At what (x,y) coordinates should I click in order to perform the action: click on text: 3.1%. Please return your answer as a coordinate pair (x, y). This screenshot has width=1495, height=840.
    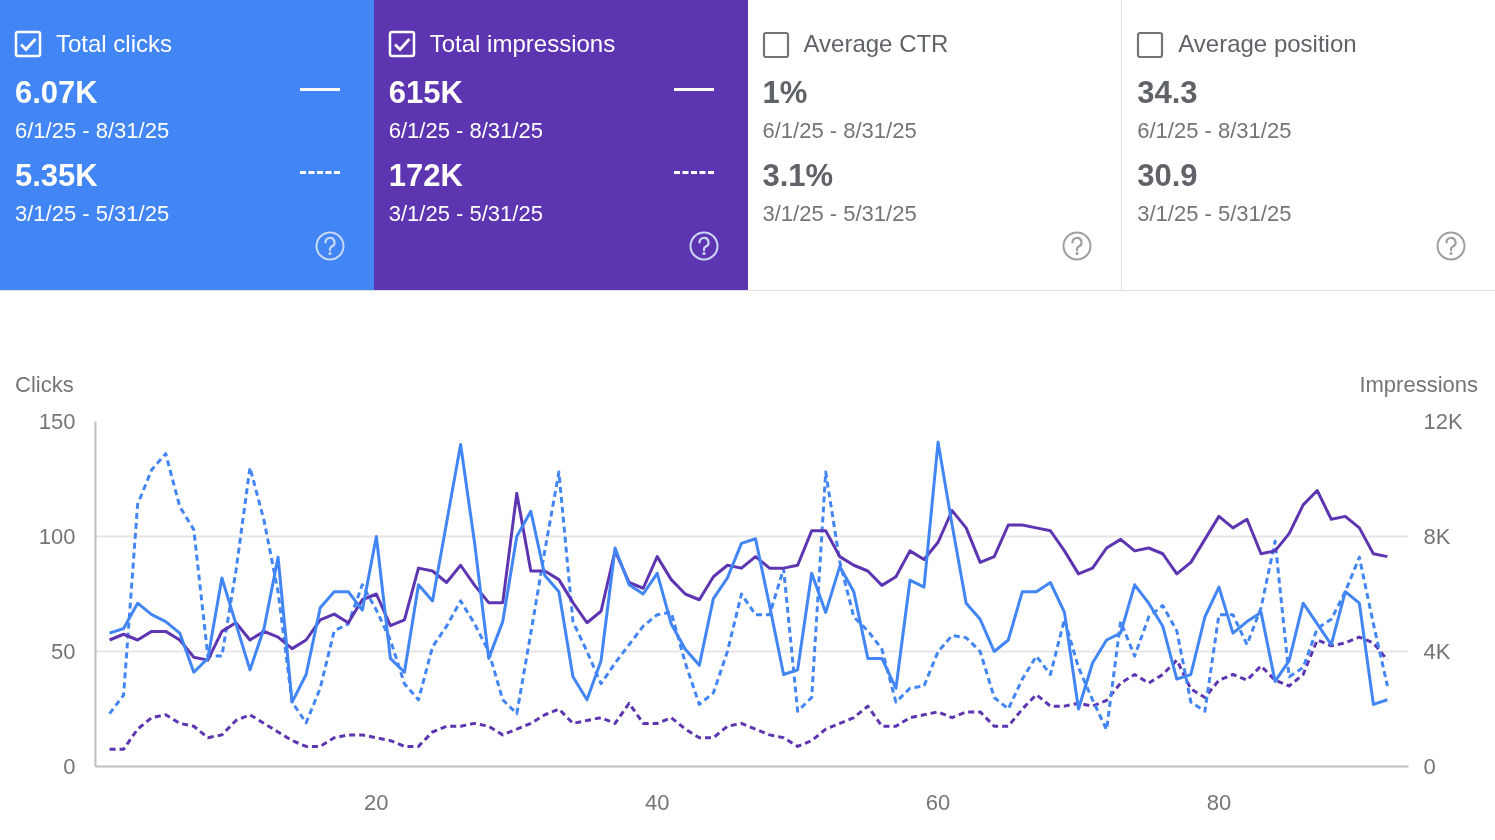
    Looking at the image, I should click on (798, 176).